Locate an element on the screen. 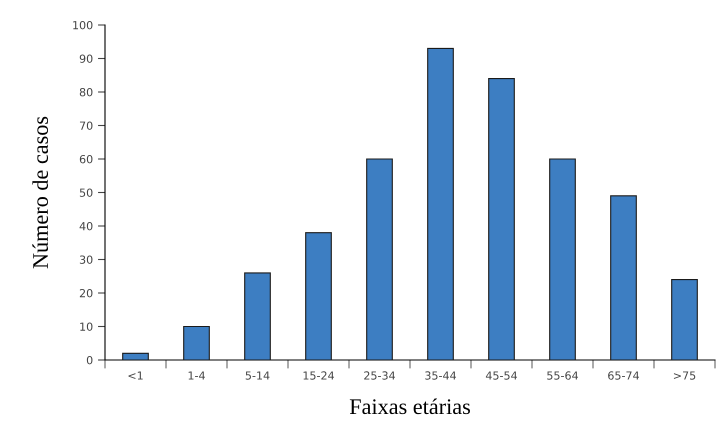 Image resolution: width=725 pixels, height=432 pixels. x-tick-label: 15-24 is located at coordinates (319, 375).